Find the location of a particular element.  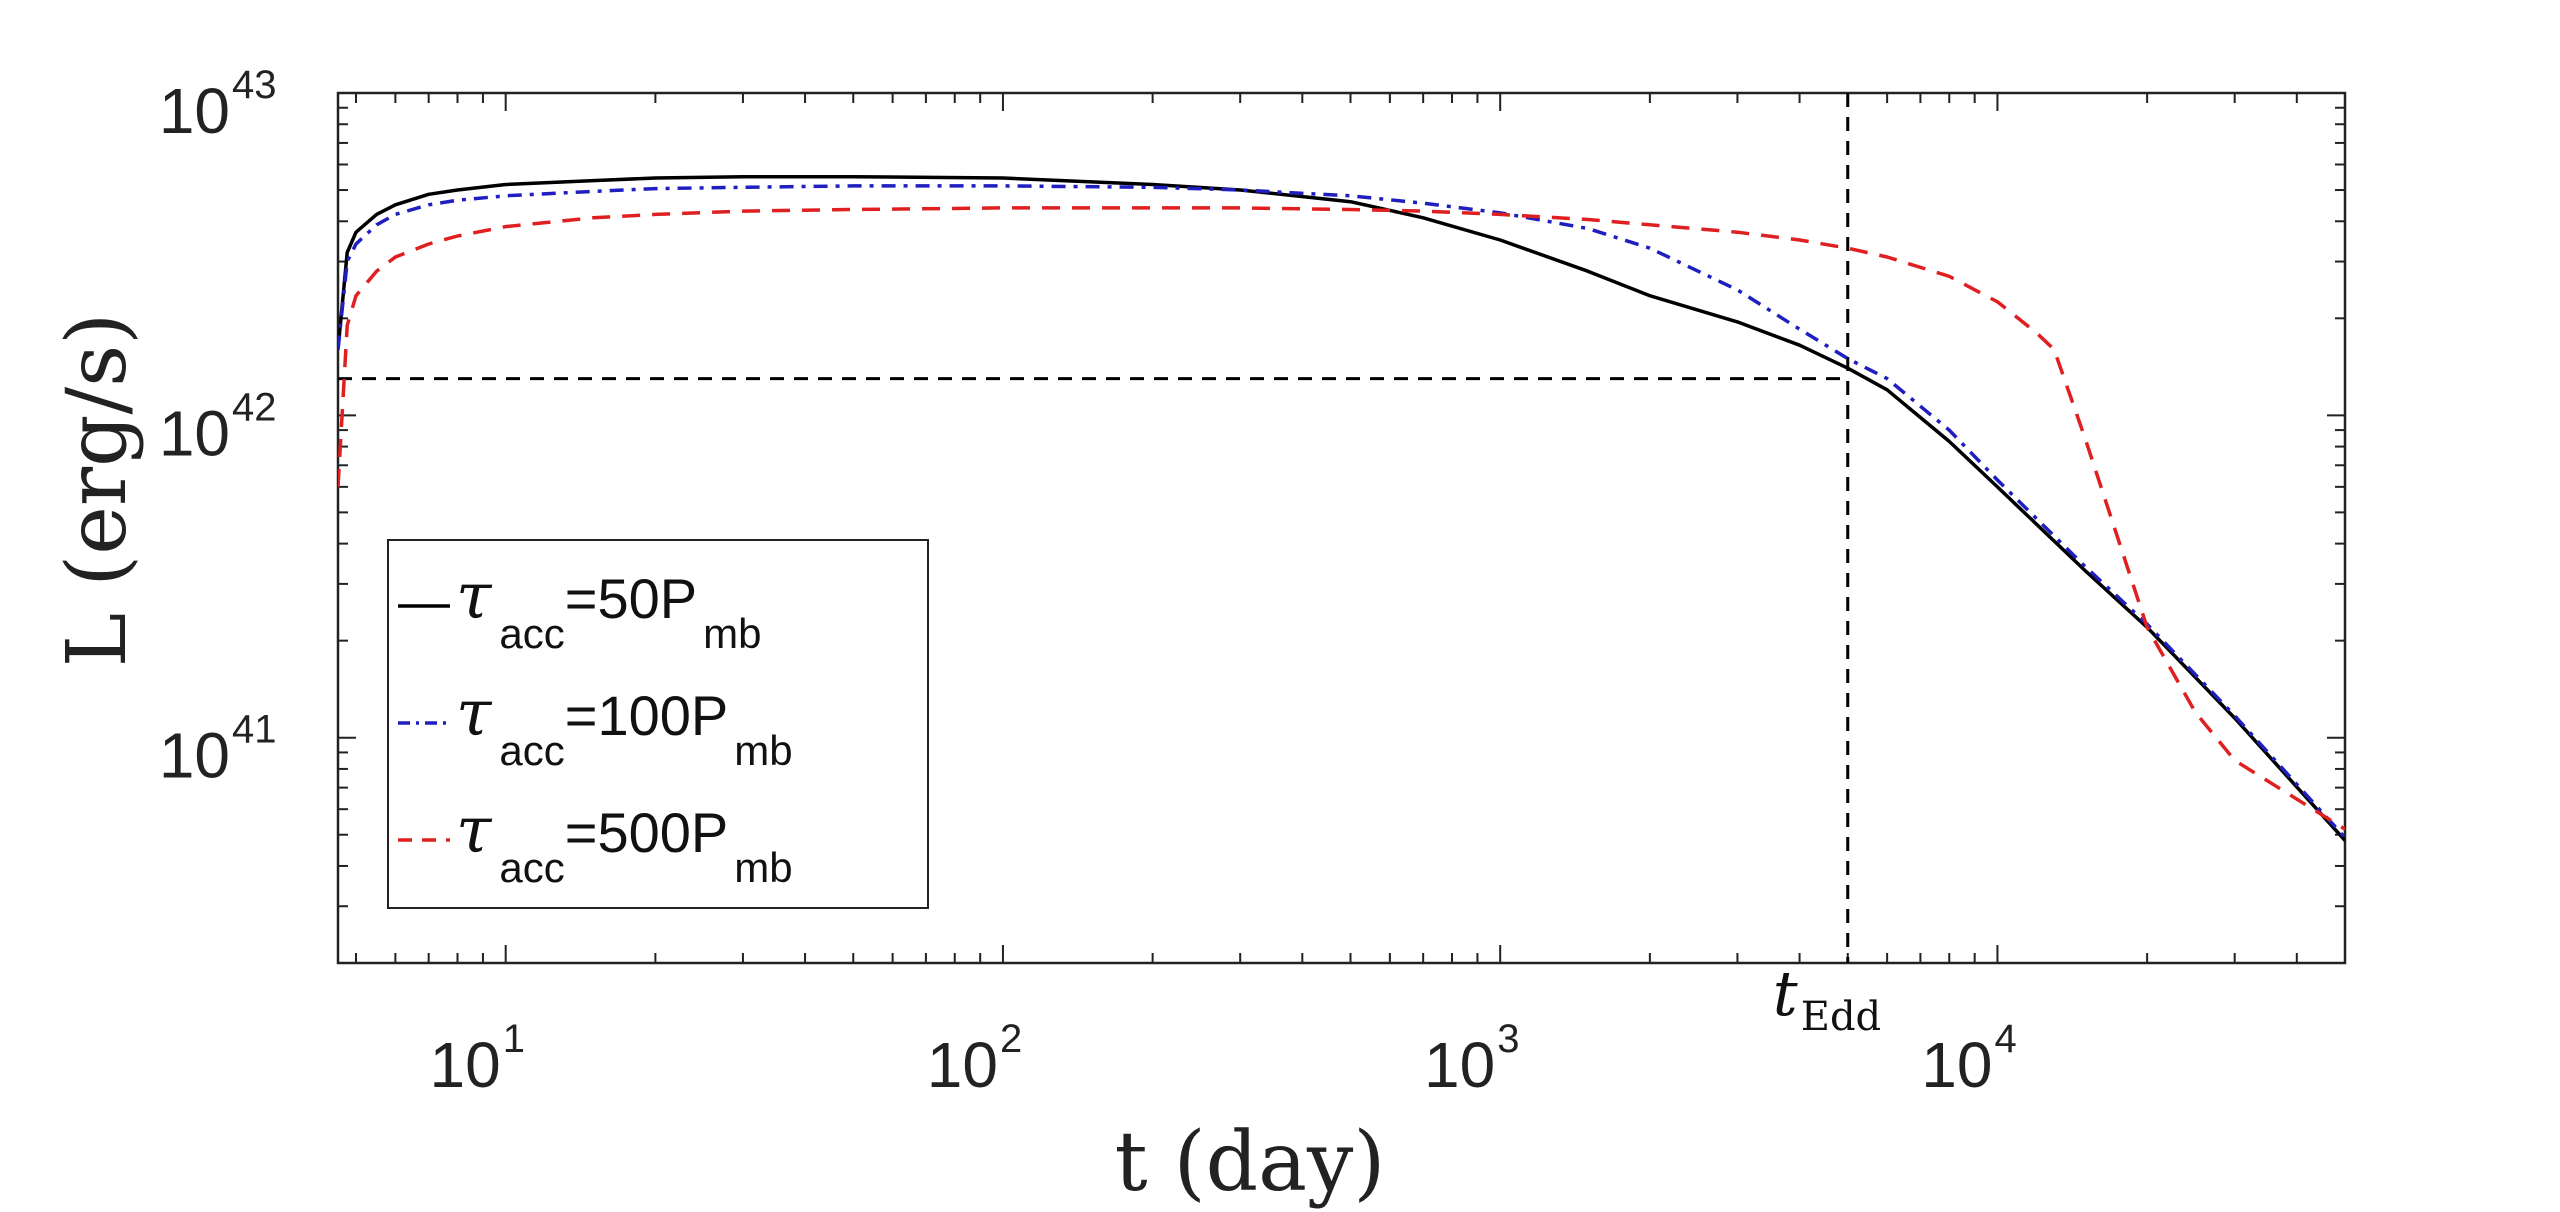

edd-annotation-main: t is located at coordinates (1785, 993).